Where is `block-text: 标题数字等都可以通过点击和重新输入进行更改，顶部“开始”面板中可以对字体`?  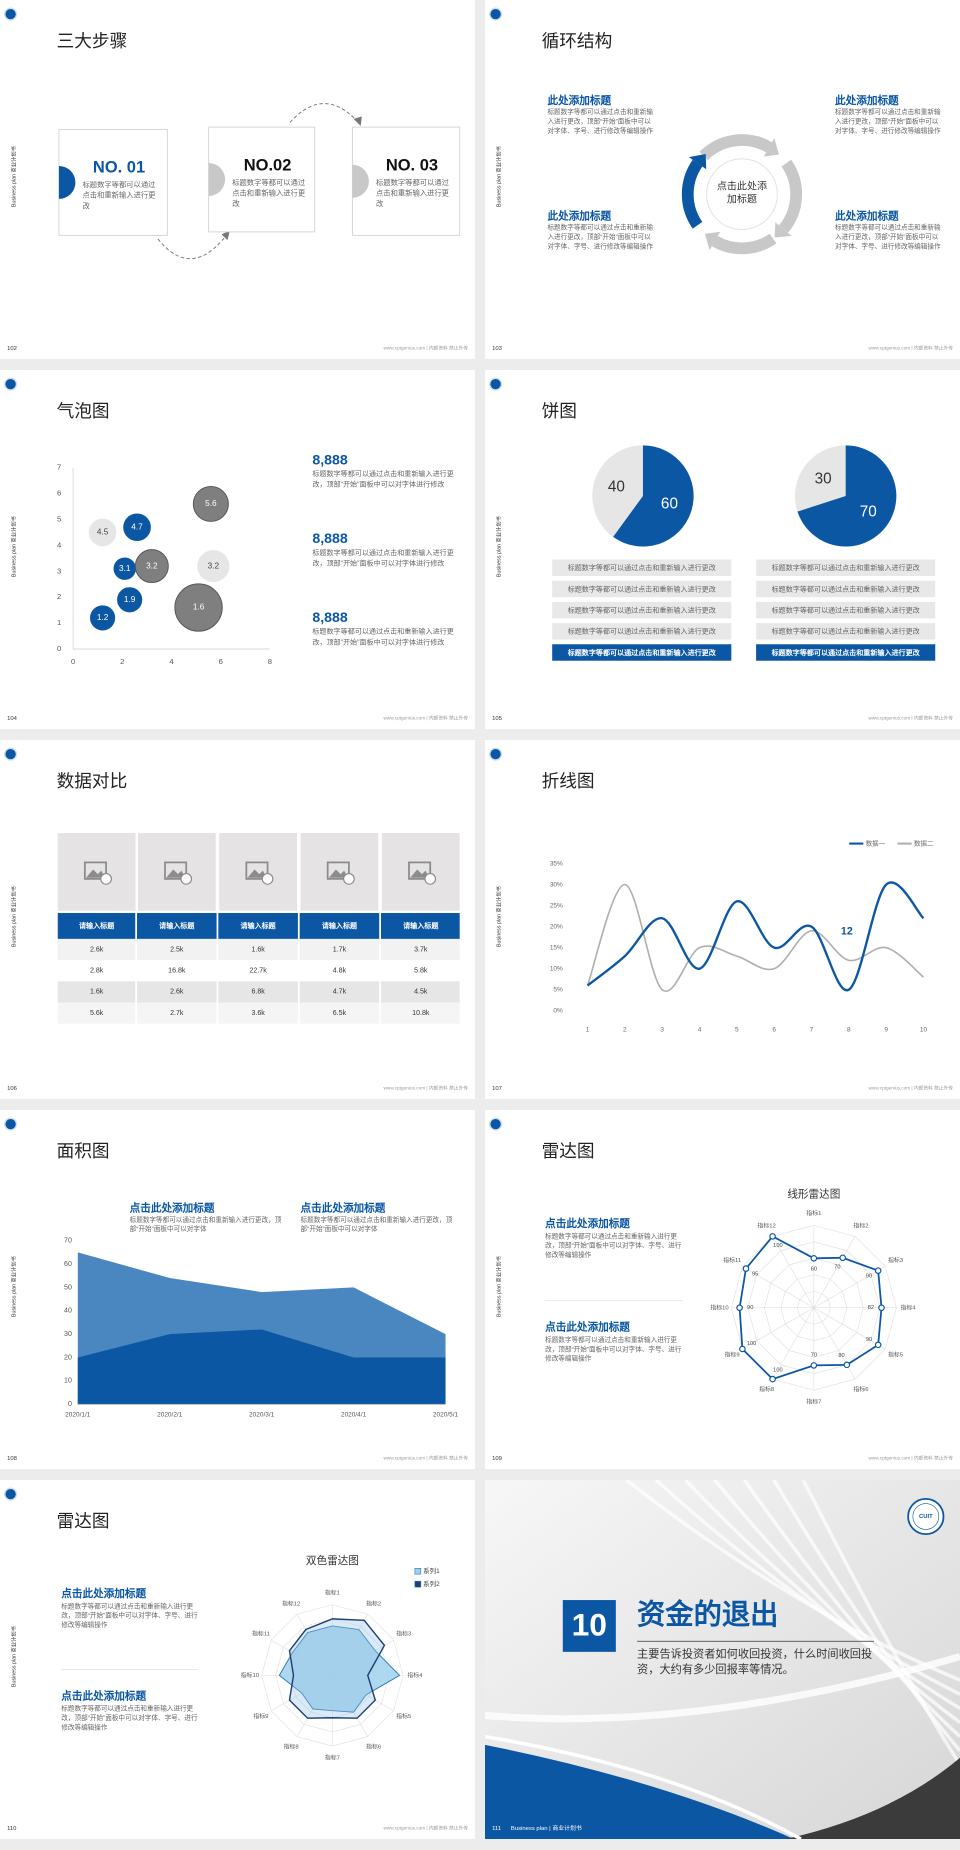
block-text: 标题数字等都可以通过点击和重新输入进行更改，顶部“开始”面板中可以对字体 is located at coordinates (205, 1225).